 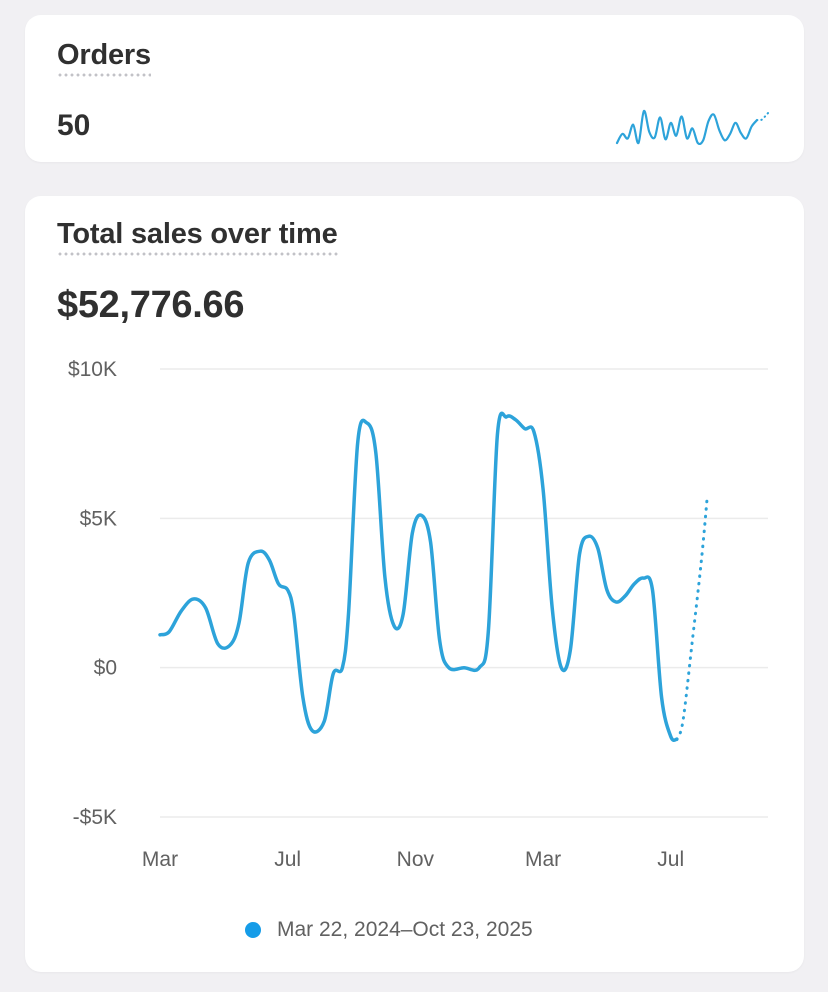 I want to click on y-tick-label: $5K, so click(x=98, y=518).